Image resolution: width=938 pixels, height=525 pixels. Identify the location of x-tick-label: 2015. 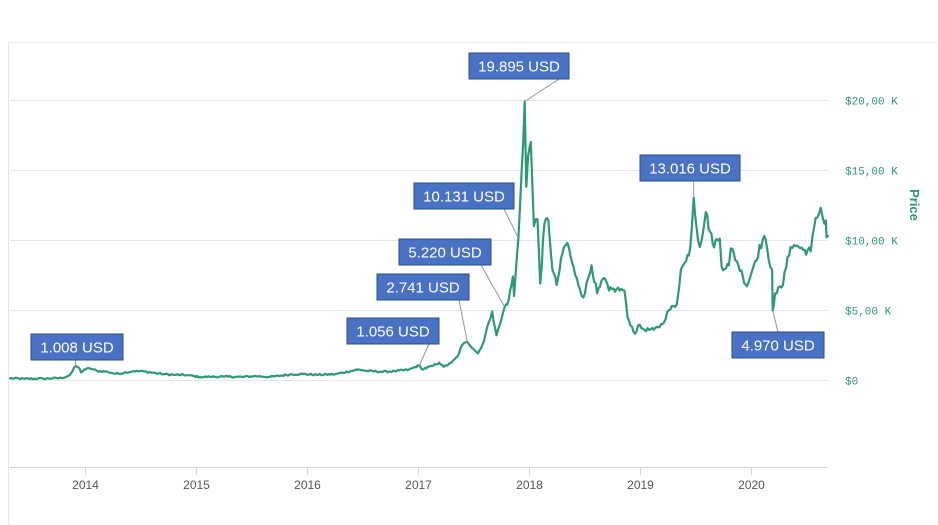
(196, 485).